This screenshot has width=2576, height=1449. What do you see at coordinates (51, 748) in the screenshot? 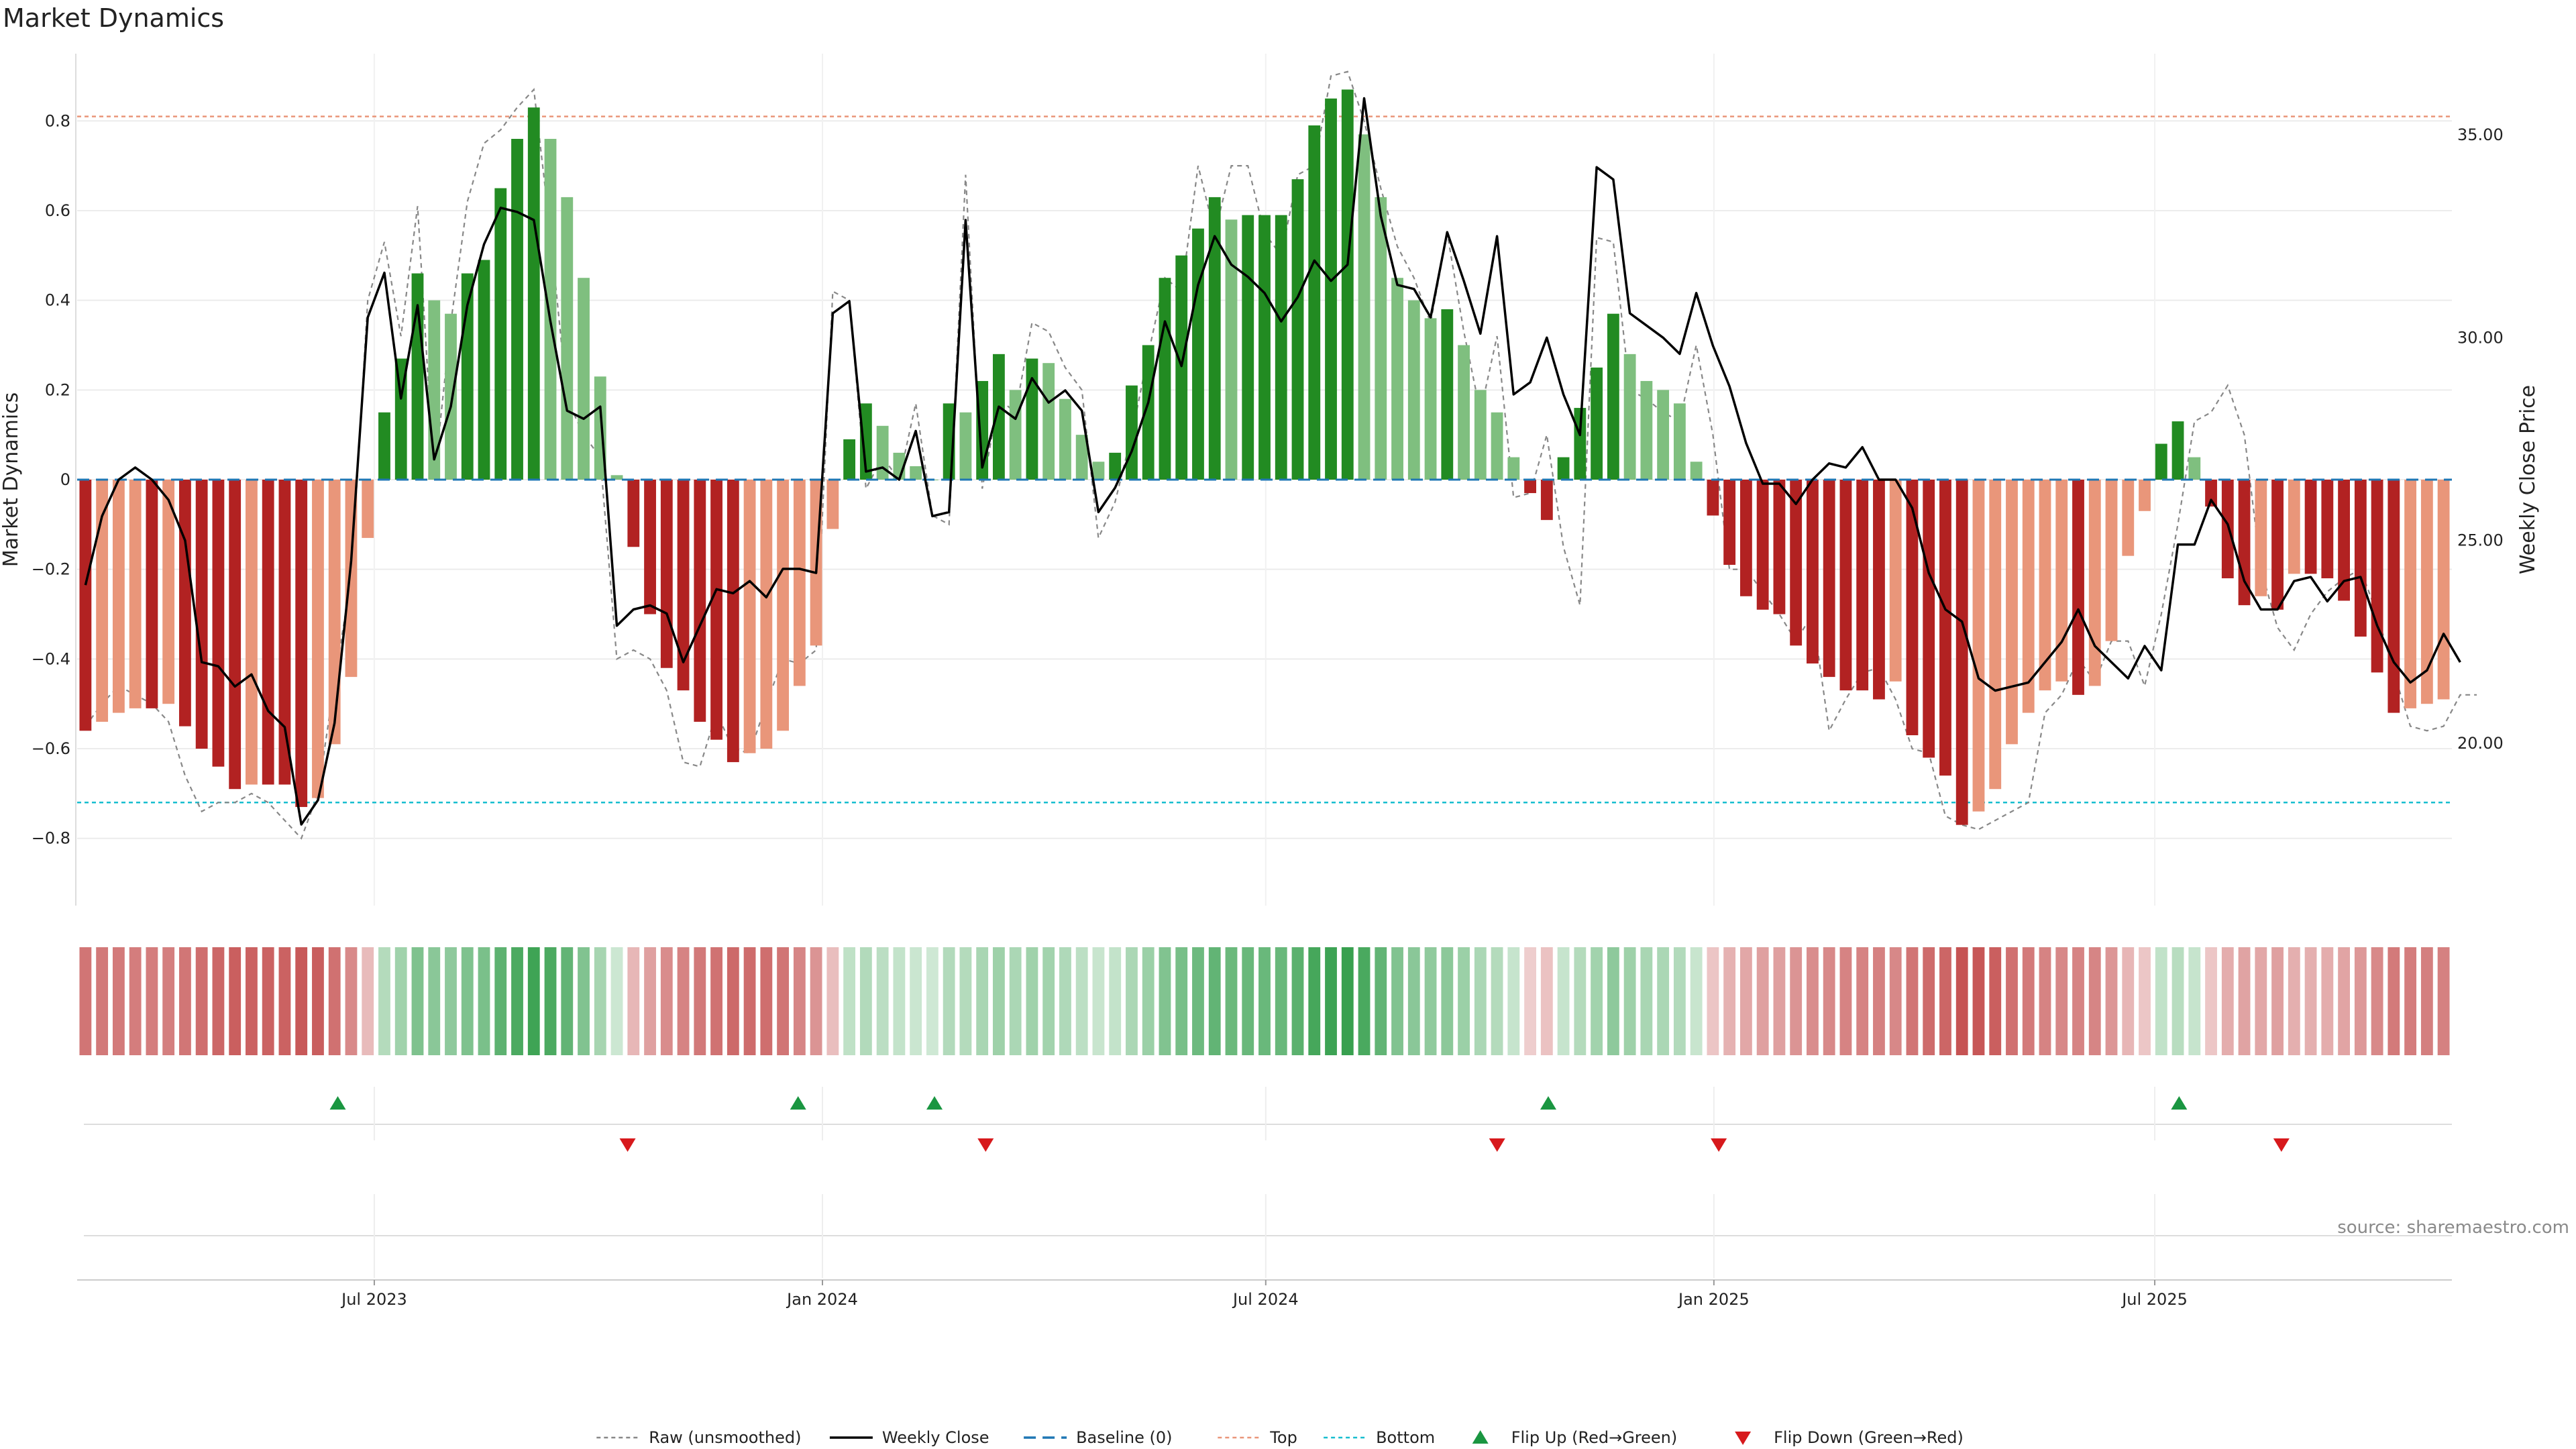
I see `left-tick-label: −0.6` at bounding box center [51, 748].